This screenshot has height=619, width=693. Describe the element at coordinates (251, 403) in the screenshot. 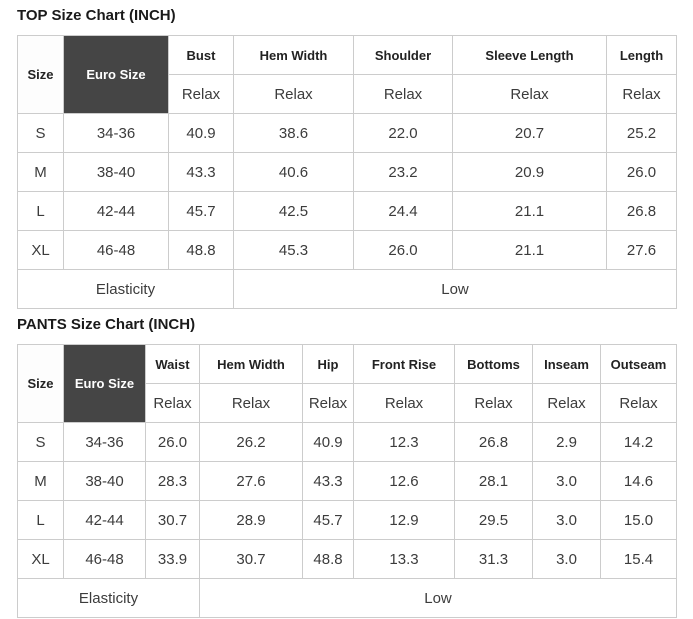

I see `pants-fit-cell-hem-width: Relax` at that location.